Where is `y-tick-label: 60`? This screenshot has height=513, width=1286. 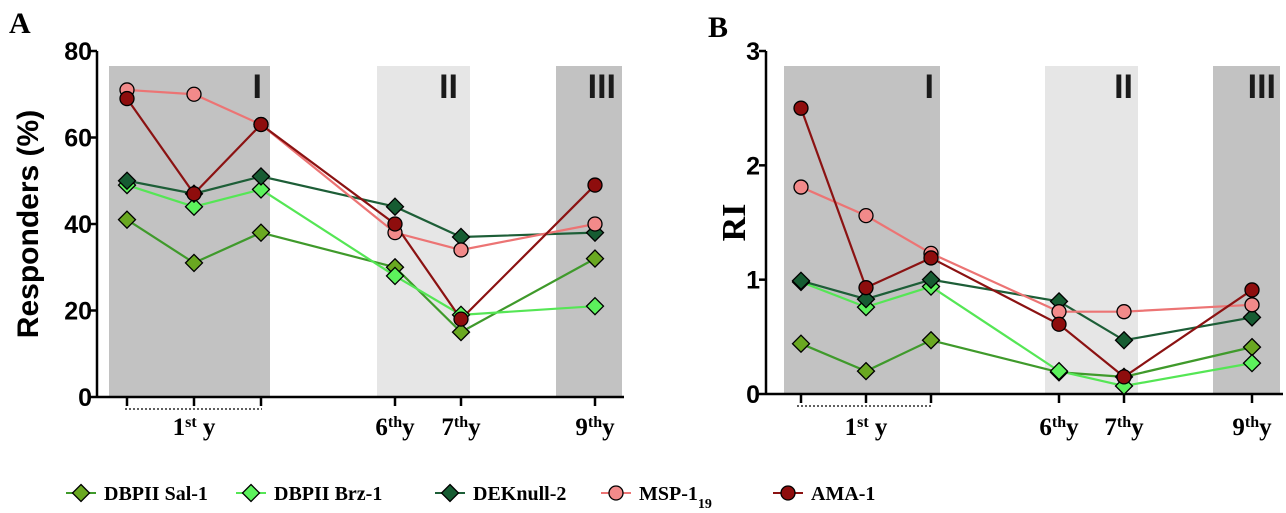
y-tick-label: 60 is located at coordinates (78, 139).